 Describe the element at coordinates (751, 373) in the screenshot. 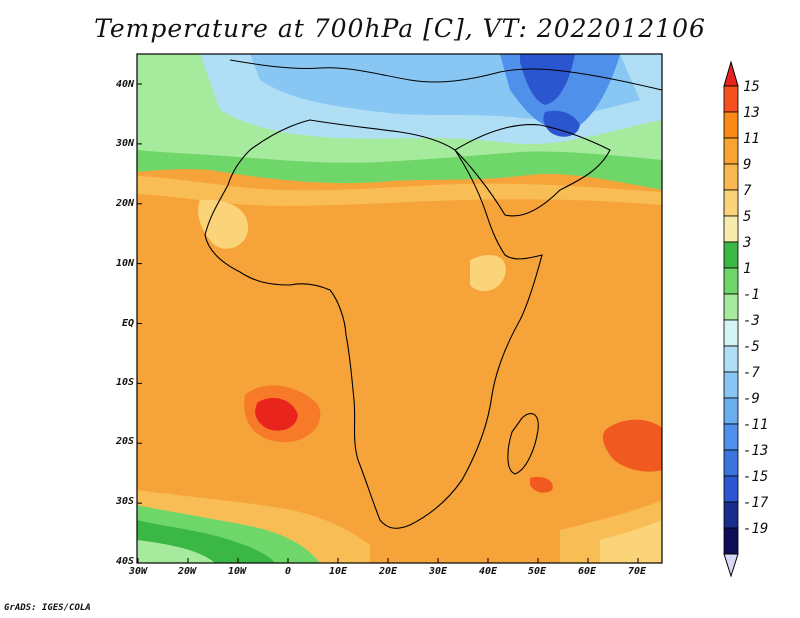

I see `colorbar-label: -7` at that location.